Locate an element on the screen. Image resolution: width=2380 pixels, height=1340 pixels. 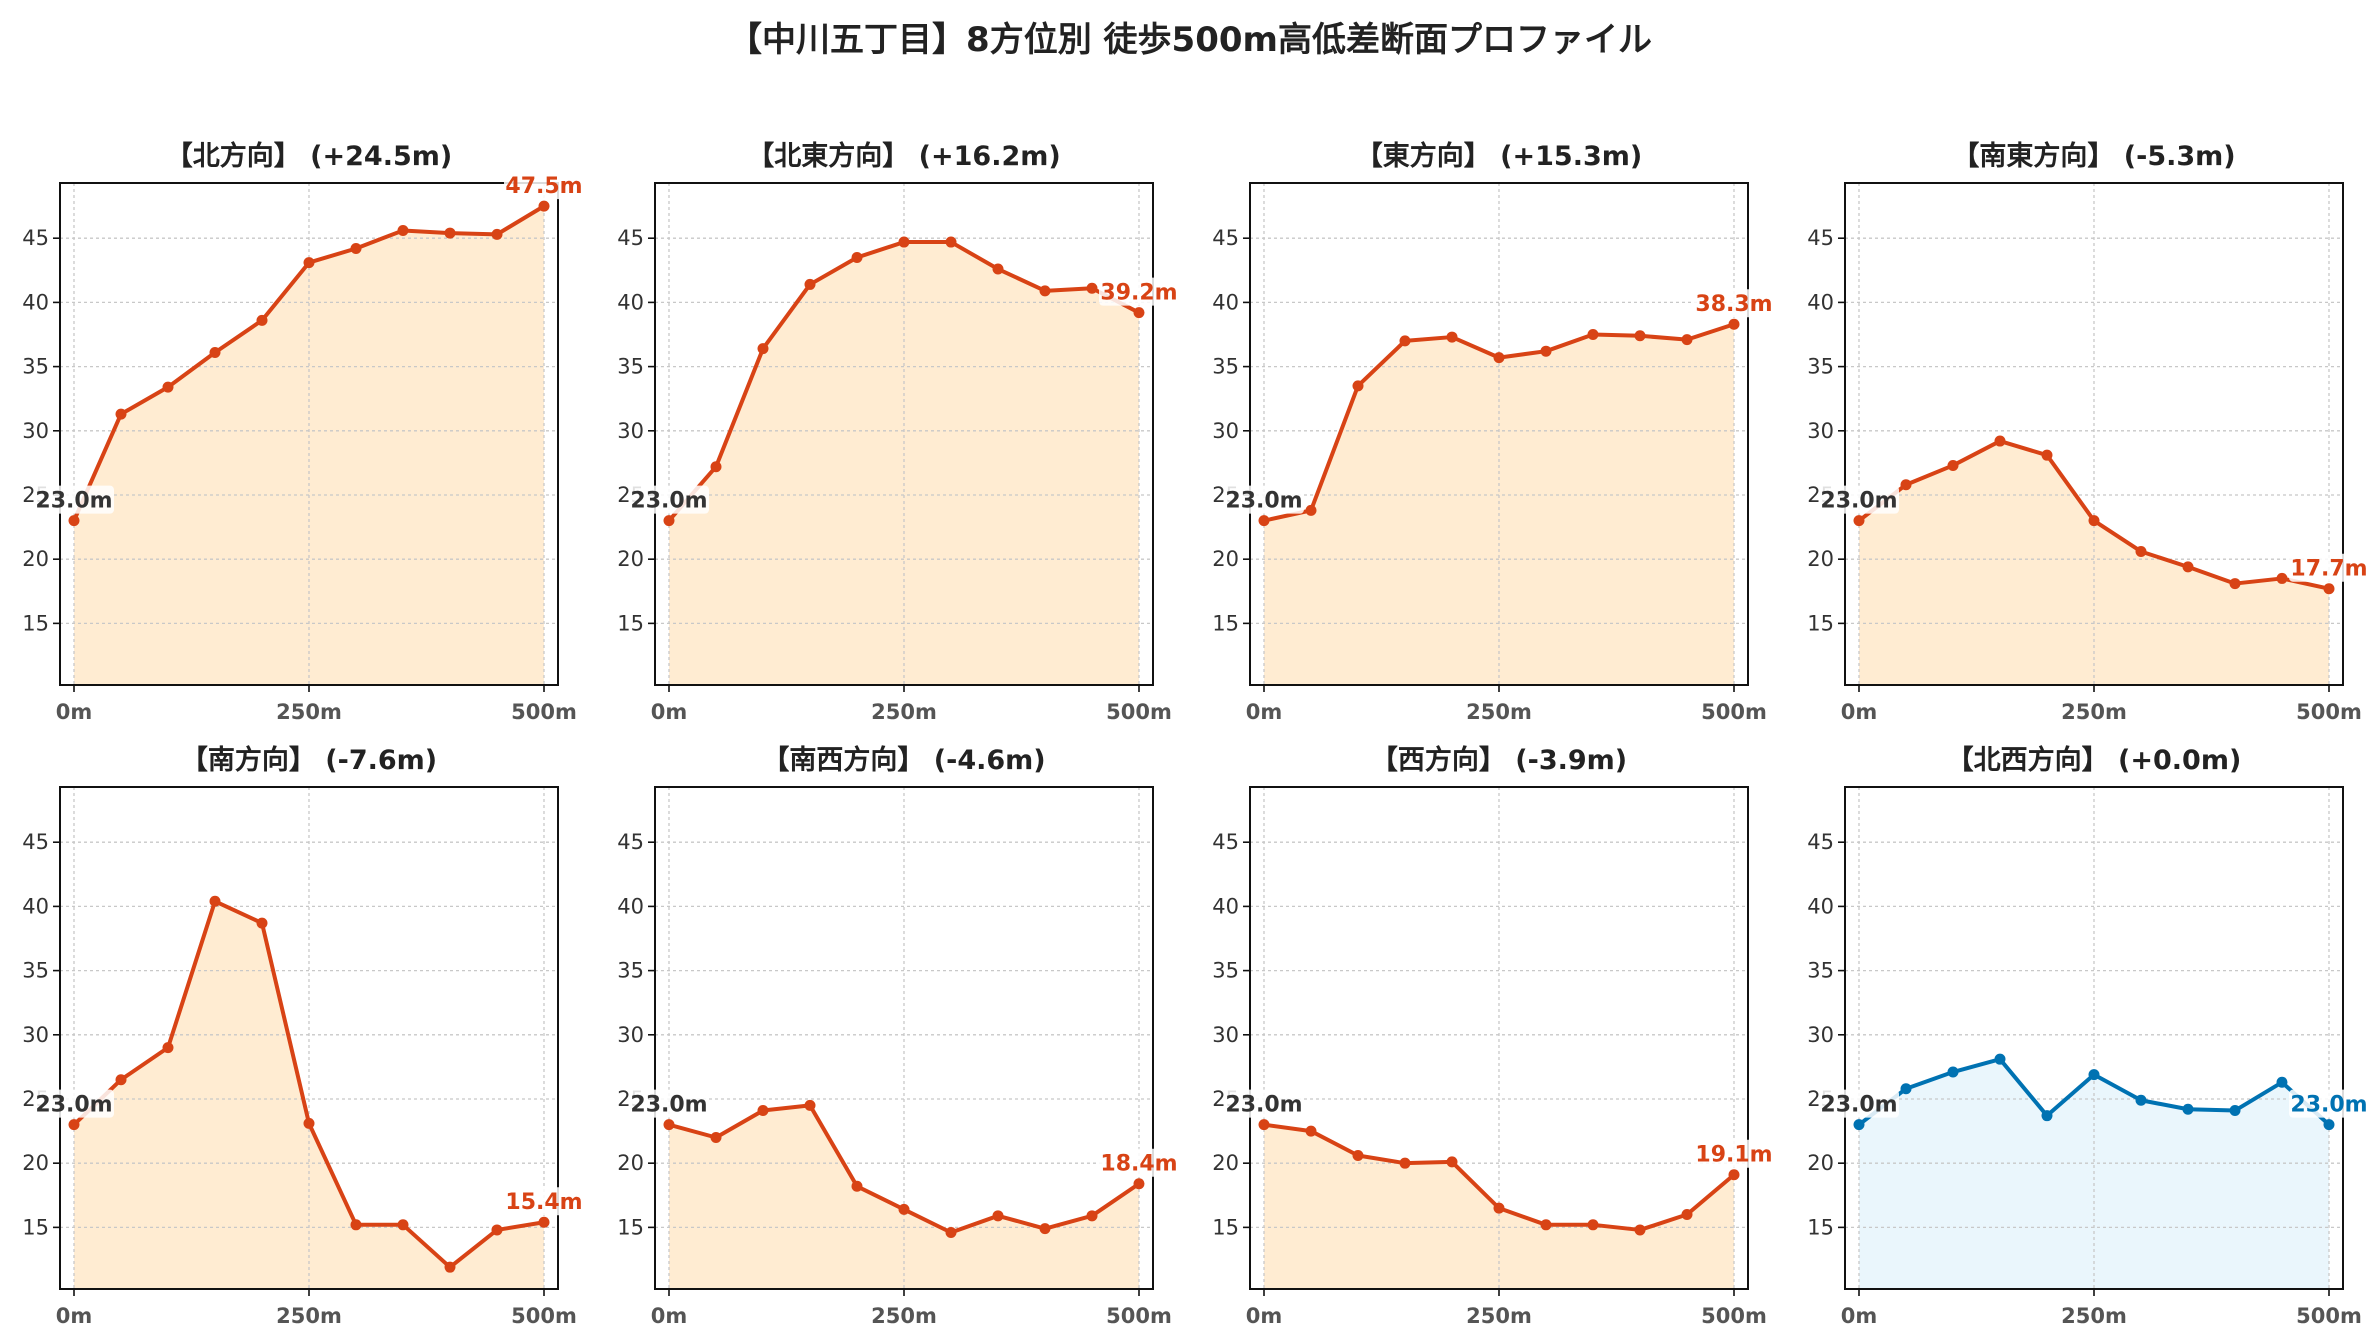
panel-title: 【南東方向】 (-5.3m) is located at coordinates (2093, 156).